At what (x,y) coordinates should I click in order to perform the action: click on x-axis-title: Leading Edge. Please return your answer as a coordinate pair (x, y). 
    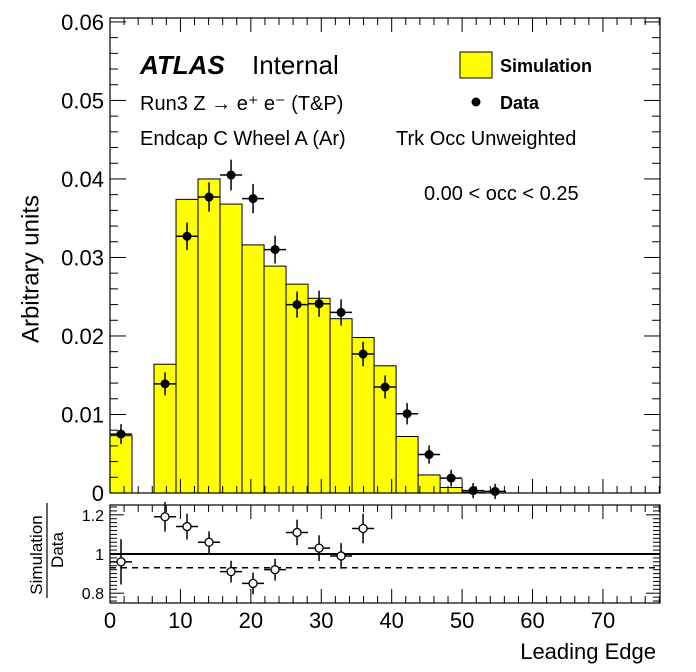
    Looking at the image, I should click on (588, 651).